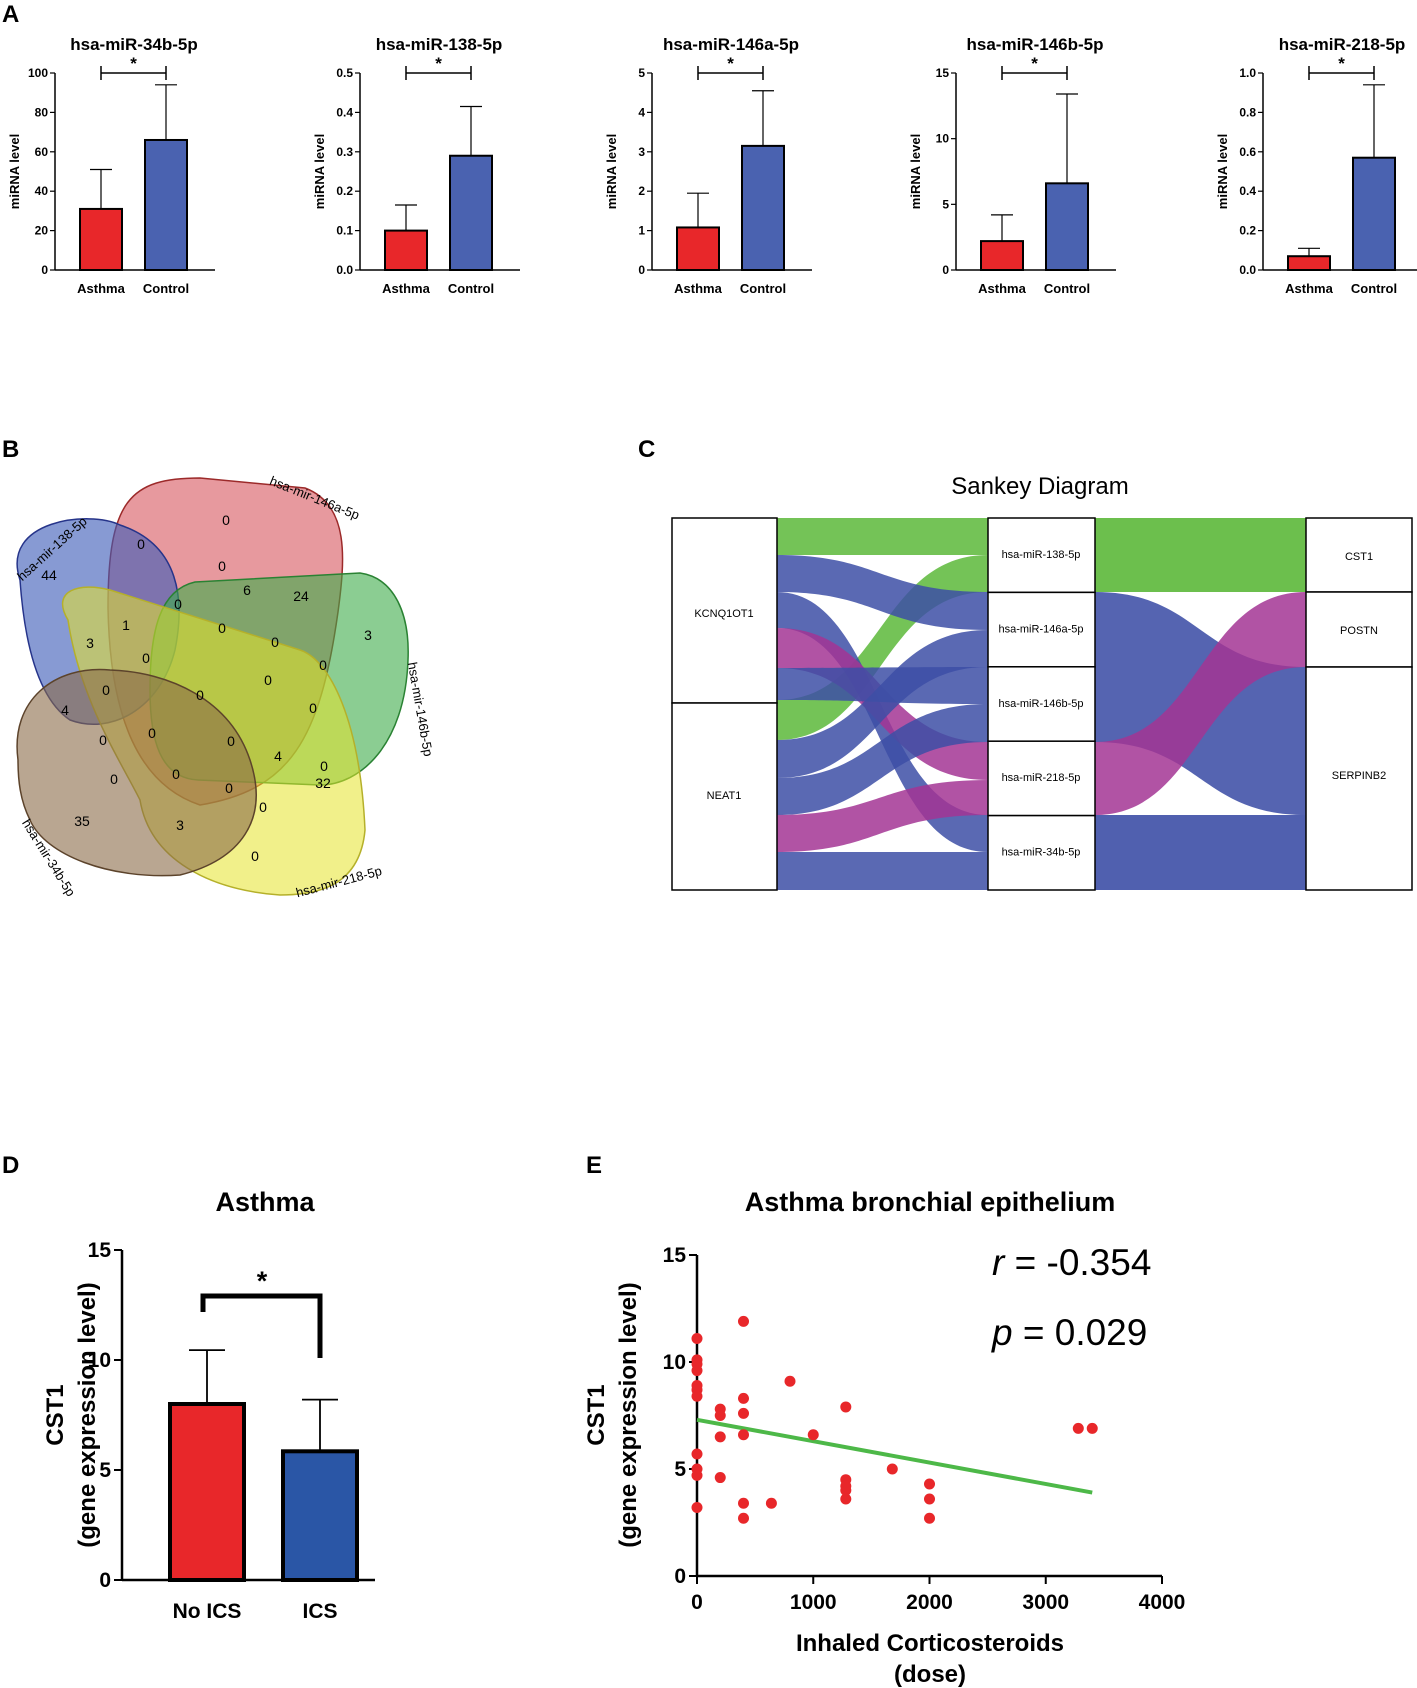 The height and width of the screenshot is (1688, 1417). I want to click on venn-region-count: 4, so click(65, 710).